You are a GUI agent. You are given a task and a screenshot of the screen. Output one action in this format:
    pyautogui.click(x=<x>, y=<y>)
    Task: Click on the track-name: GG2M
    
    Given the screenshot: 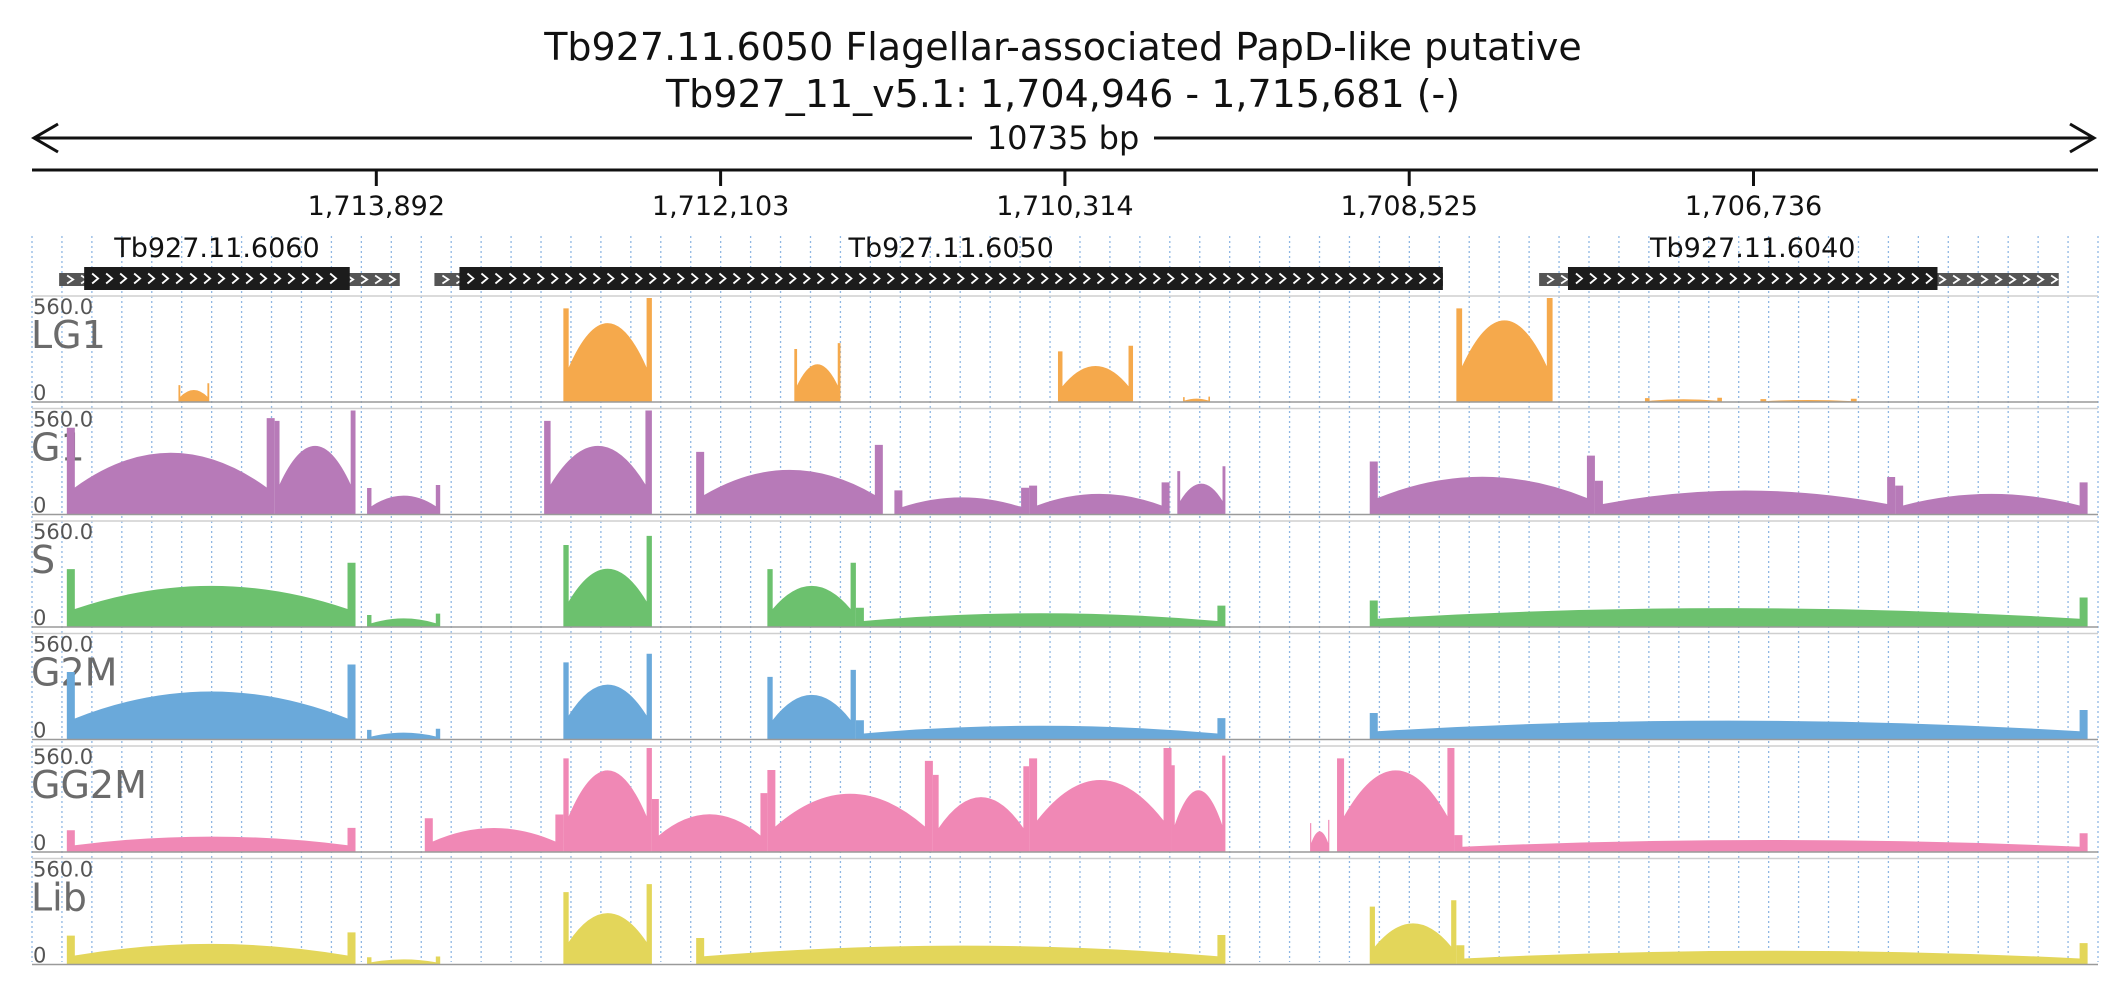 What is the action you would take?
    pyautogui.click(x=89, y=785)
    